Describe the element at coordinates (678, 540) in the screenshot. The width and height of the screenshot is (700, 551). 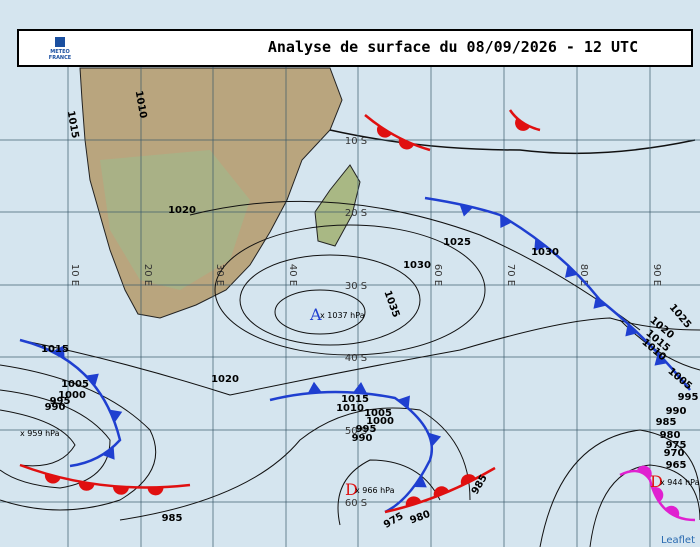
I see `attribution: Leaflet` at that location.